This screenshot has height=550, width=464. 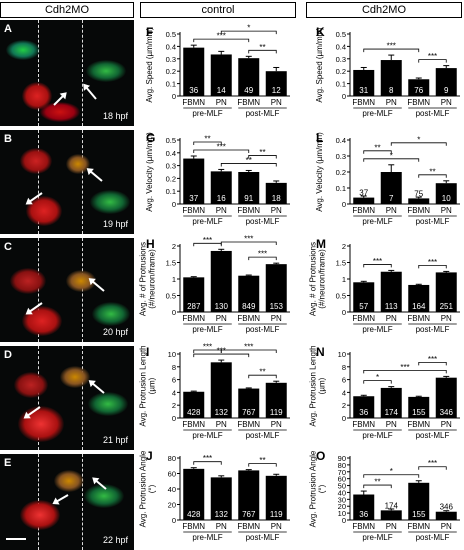 I want to click on y-axis-label: Avg. Protrusion Angle, so click(x=143, y=488).